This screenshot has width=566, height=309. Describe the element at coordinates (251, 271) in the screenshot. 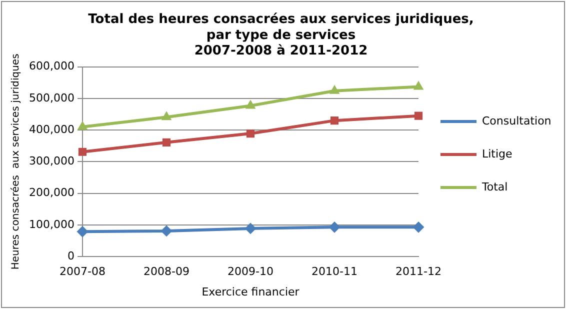

I see `x-tick-label: 2009-10` at that location.